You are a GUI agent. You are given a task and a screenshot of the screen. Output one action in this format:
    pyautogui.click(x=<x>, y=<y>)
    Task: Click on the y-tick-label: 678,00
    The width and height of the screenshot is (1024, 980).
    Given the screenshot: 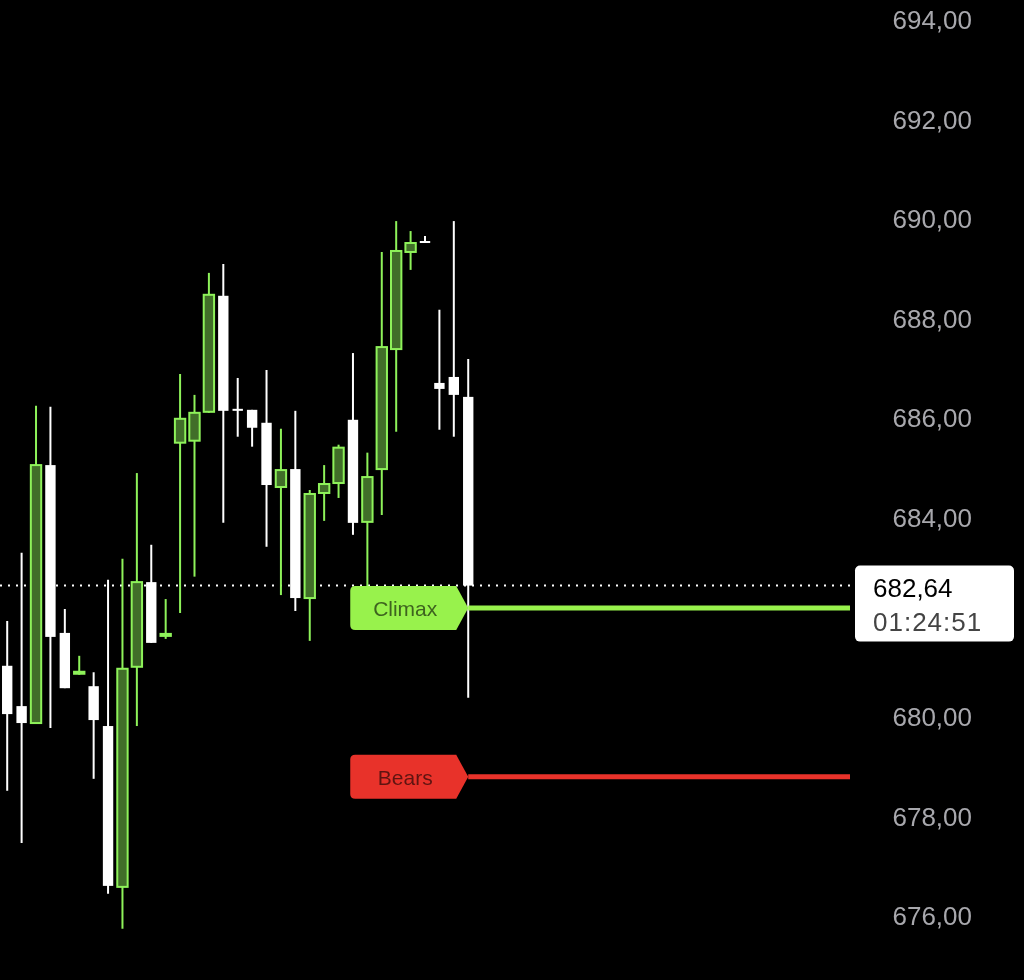 What is the action you would take?
    pyautogui.click(x=932, y=816)
    